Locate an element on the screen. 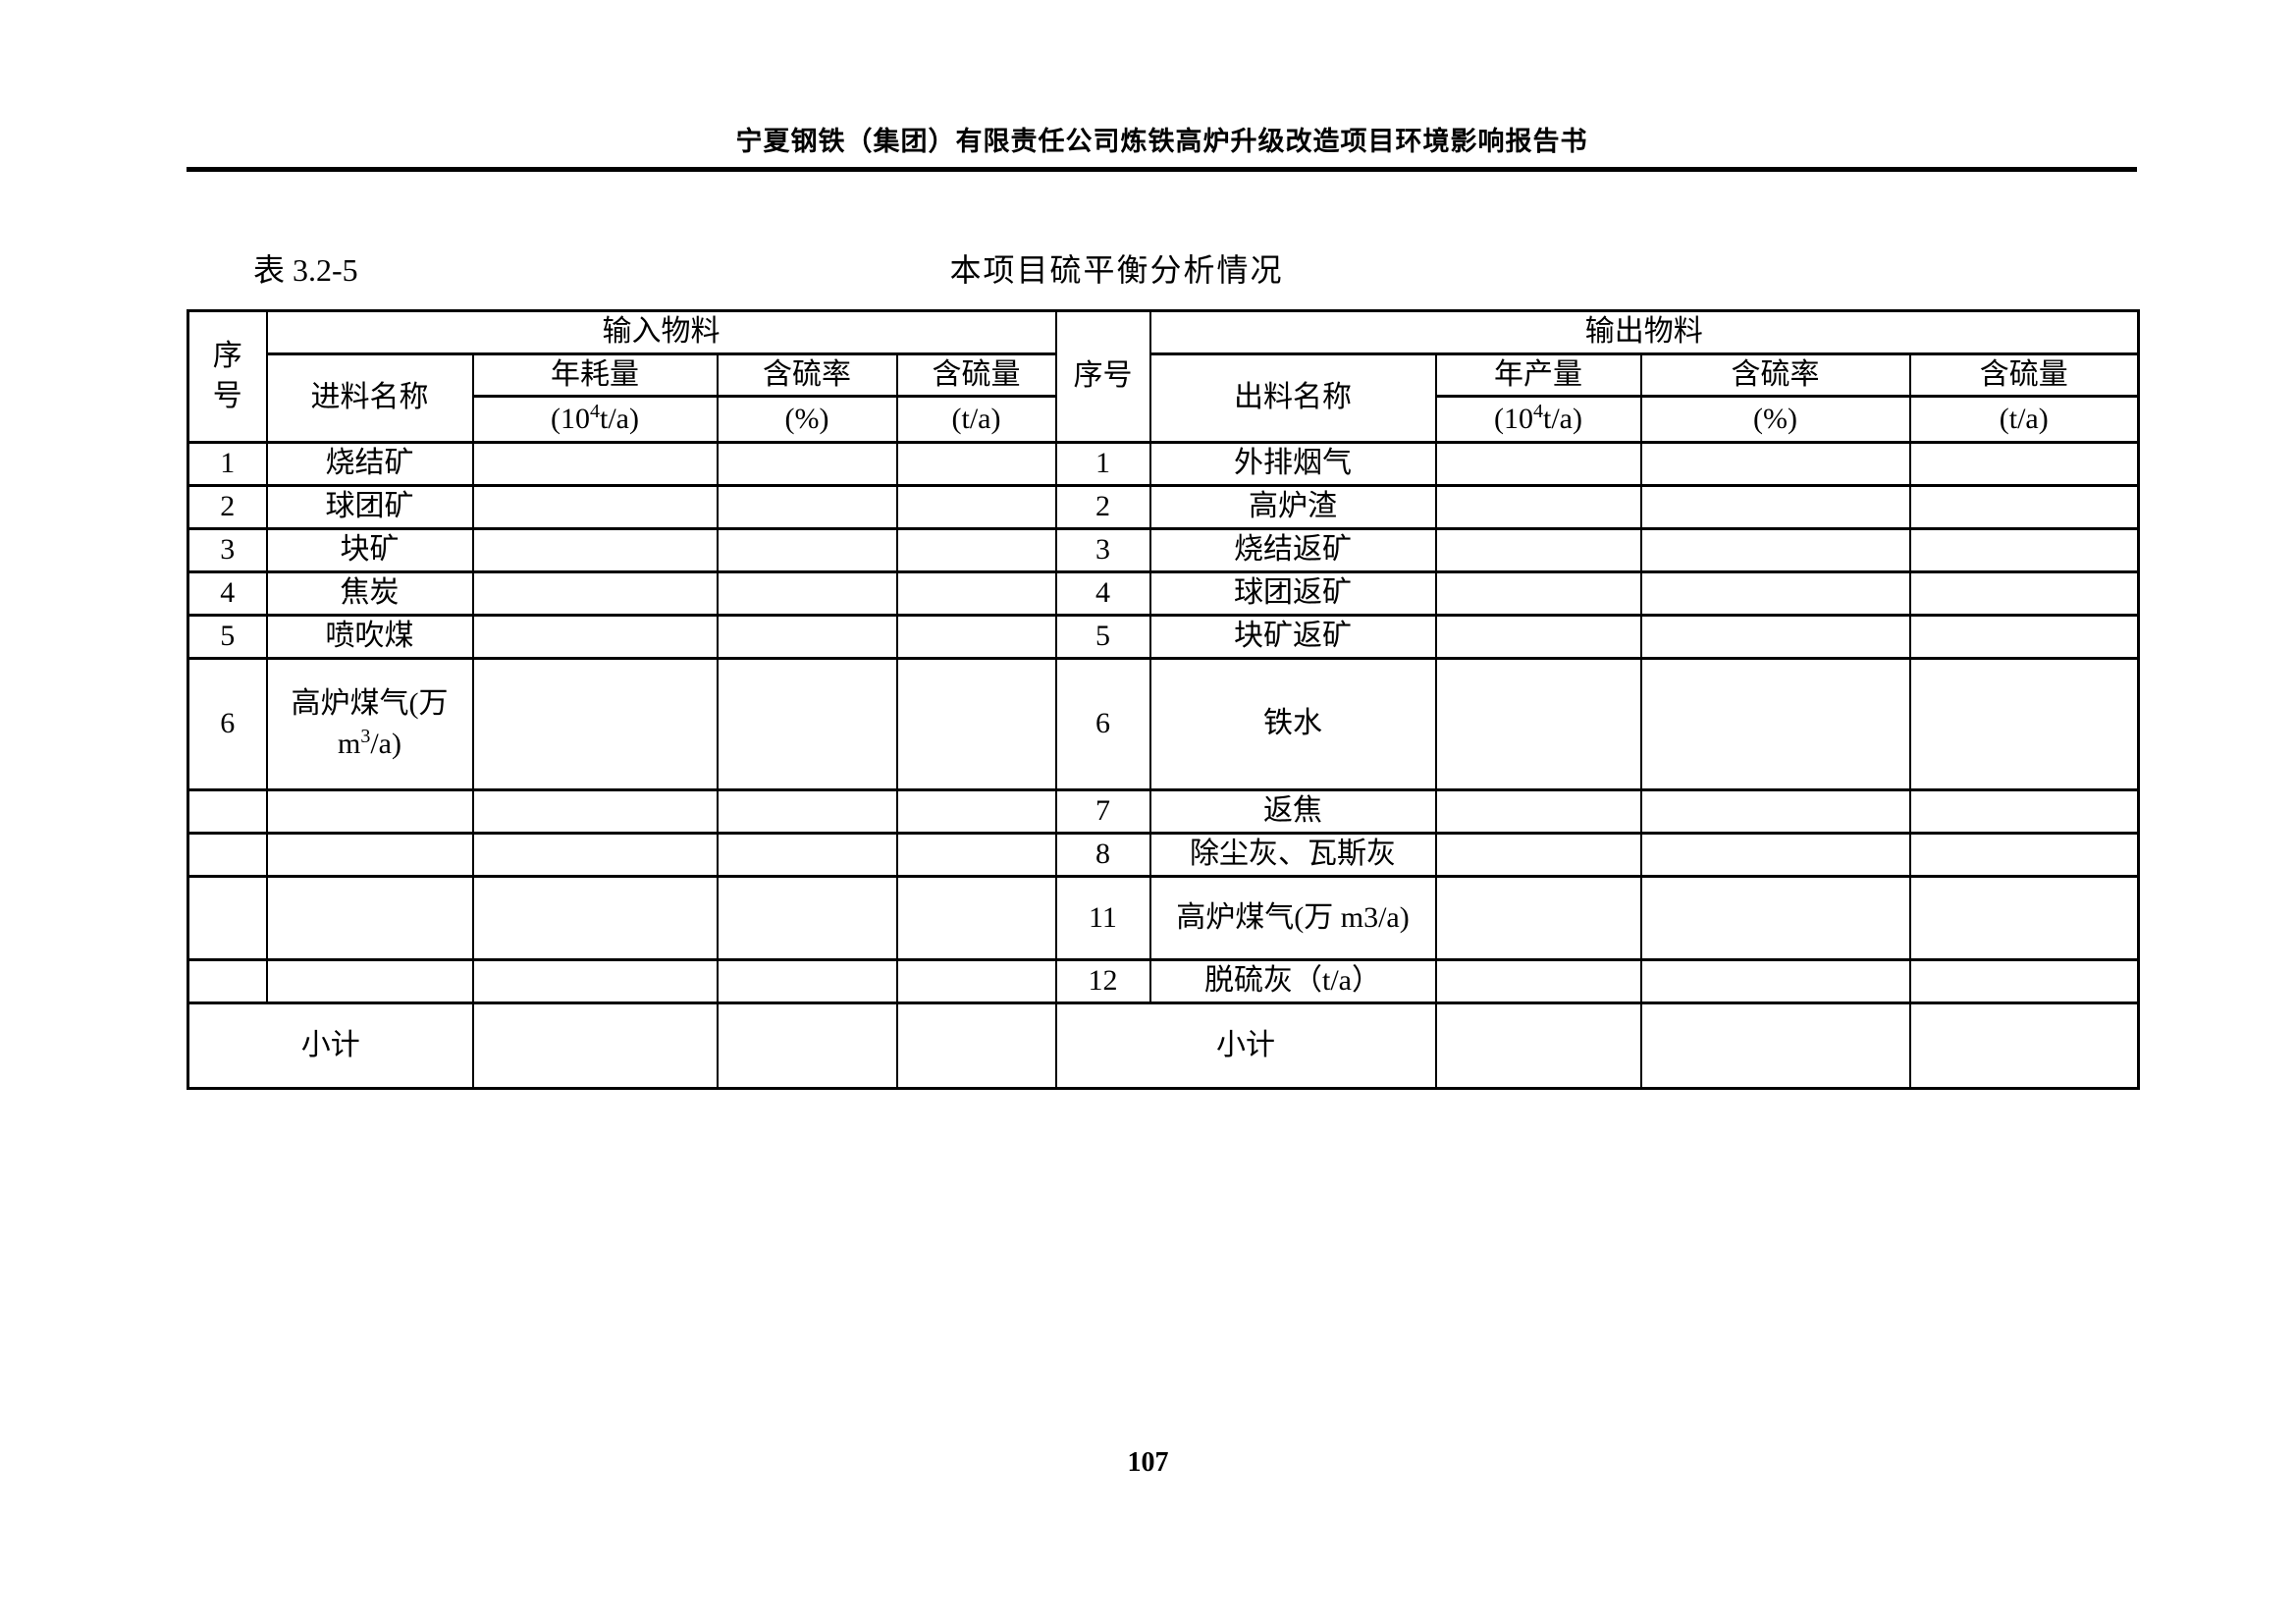 This screenshot has width=2296, height=1624. table-row: 11 高炉煤气(万 m3/a) is located at coordinates (1163, 918).